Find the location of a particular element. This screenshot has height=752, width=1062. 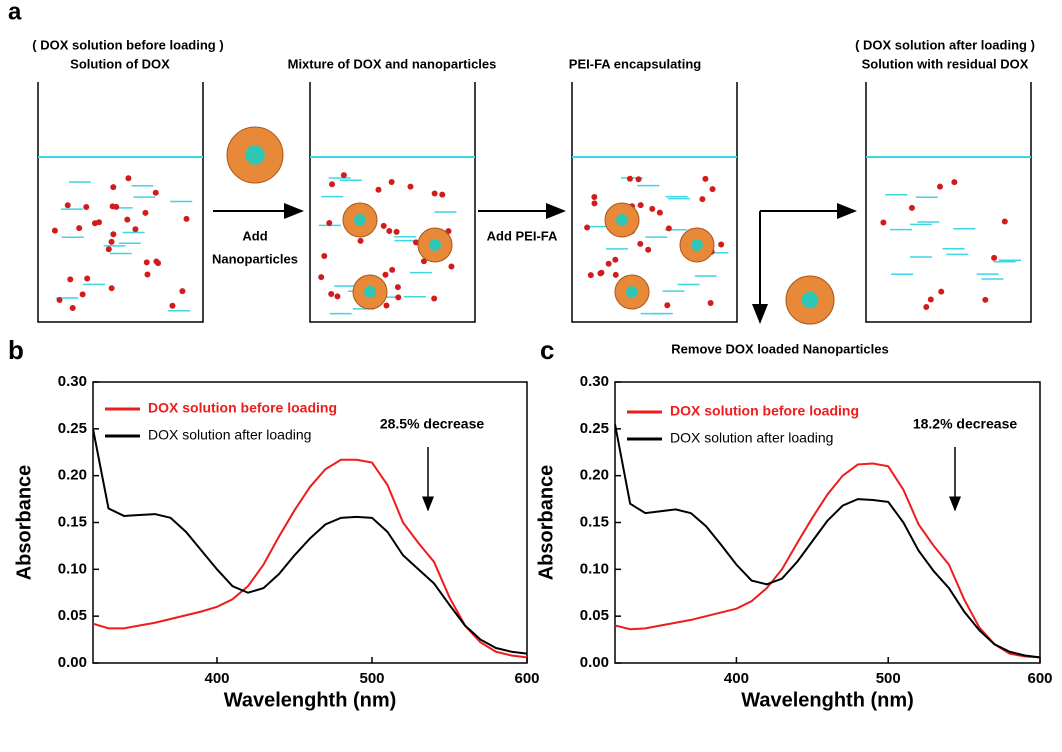

legend-label: DOX solution after loading is located at coordinates (229, 435).